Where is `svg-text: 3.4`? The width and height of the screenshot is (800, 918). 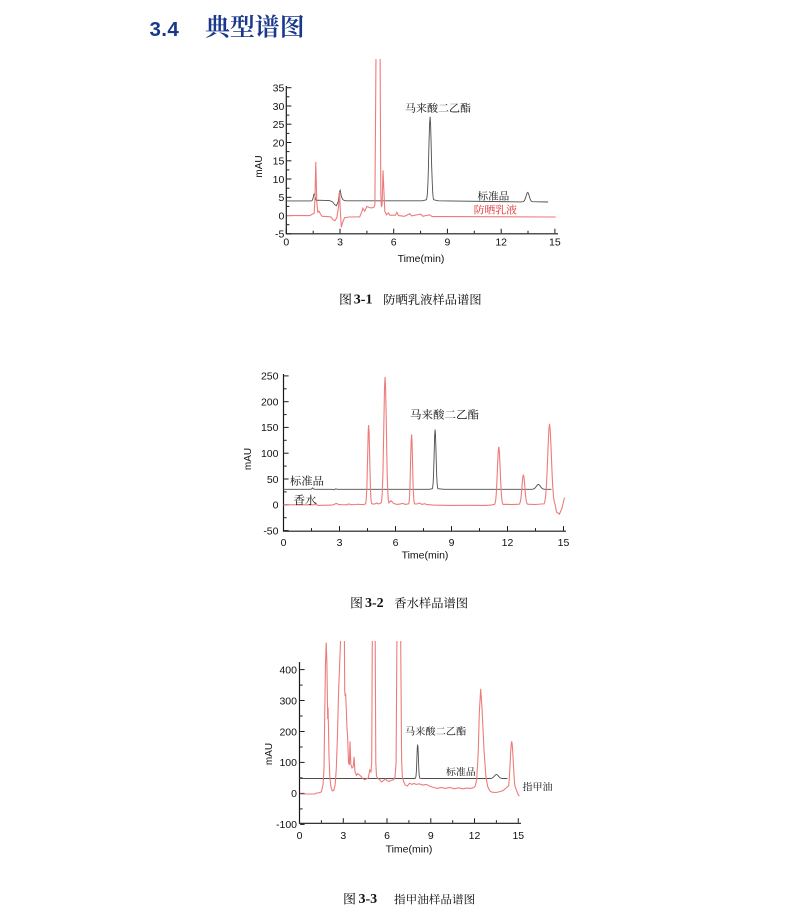 svg-text: 3.4 is located at coordinates (165, 29).